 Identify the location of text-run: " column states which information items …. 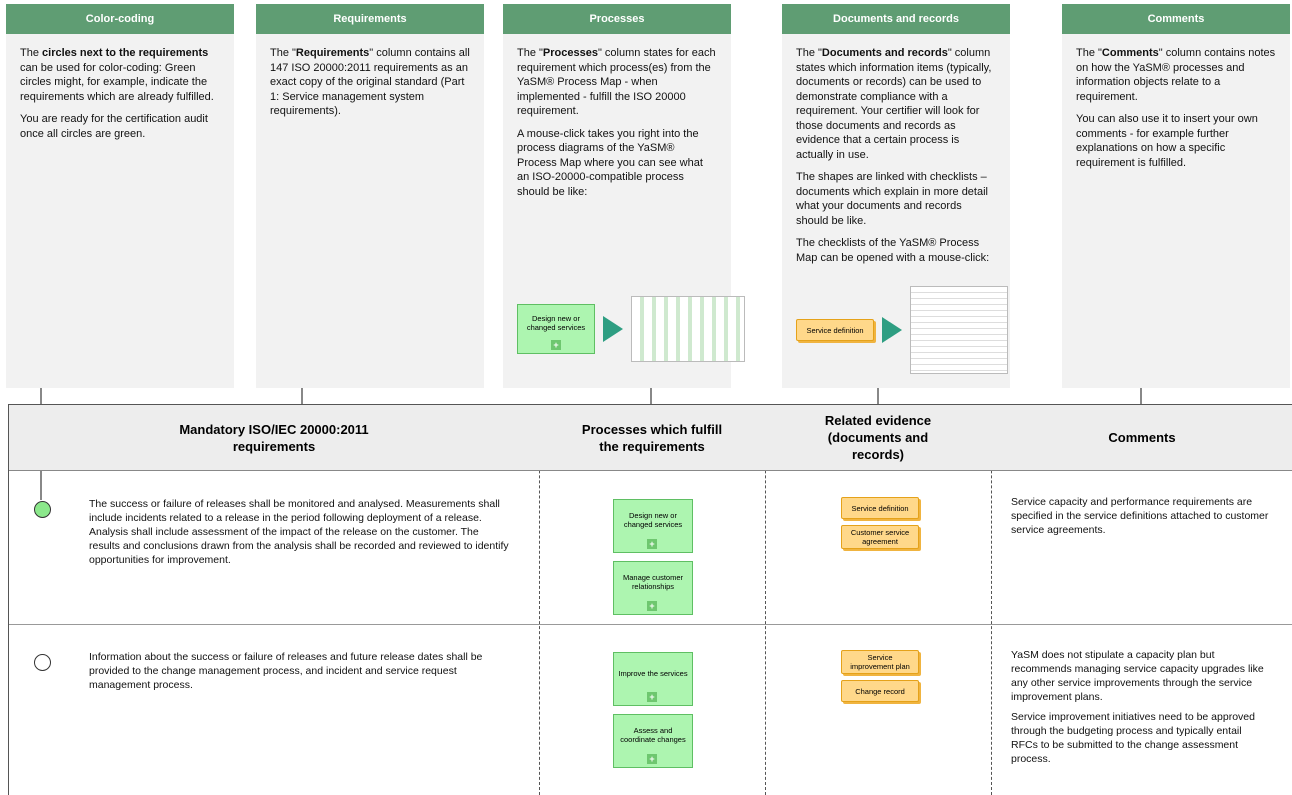
(894, 104).